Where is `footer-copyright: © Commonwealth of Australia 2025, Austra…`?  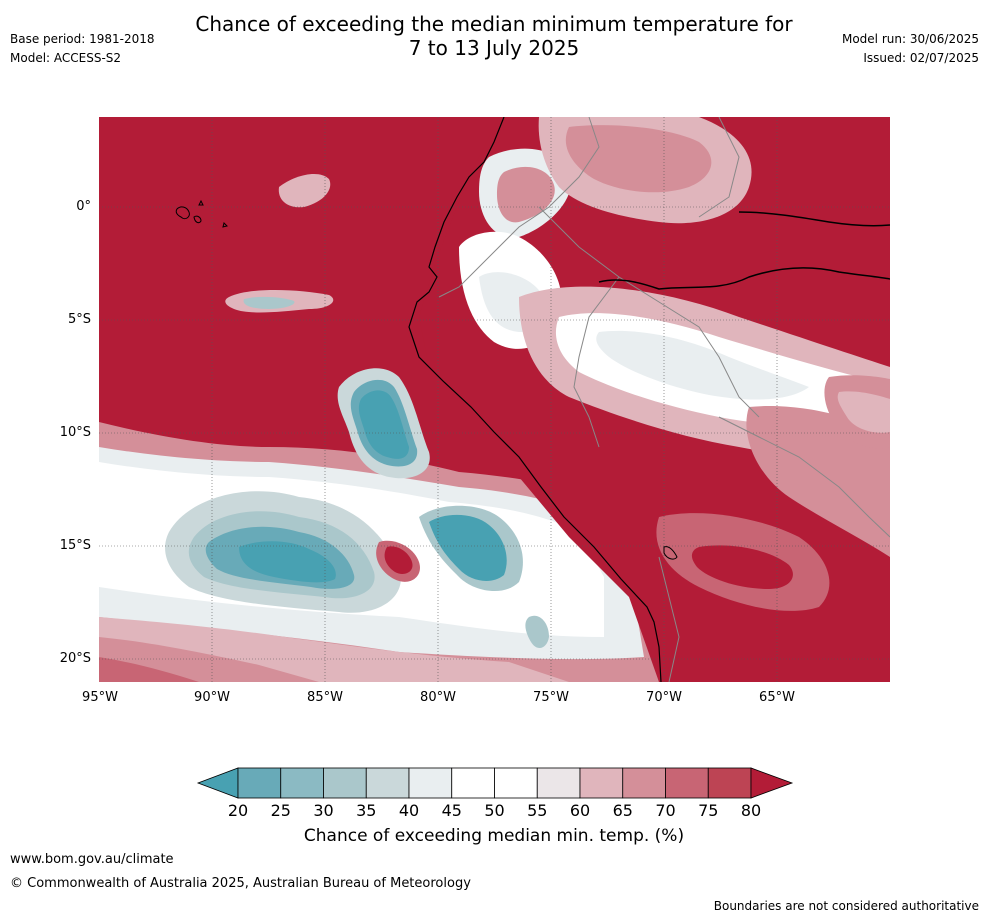 footer-copyright: © Commonwealth of Australia 2025, Austra… is located at coordinates (240, 883).